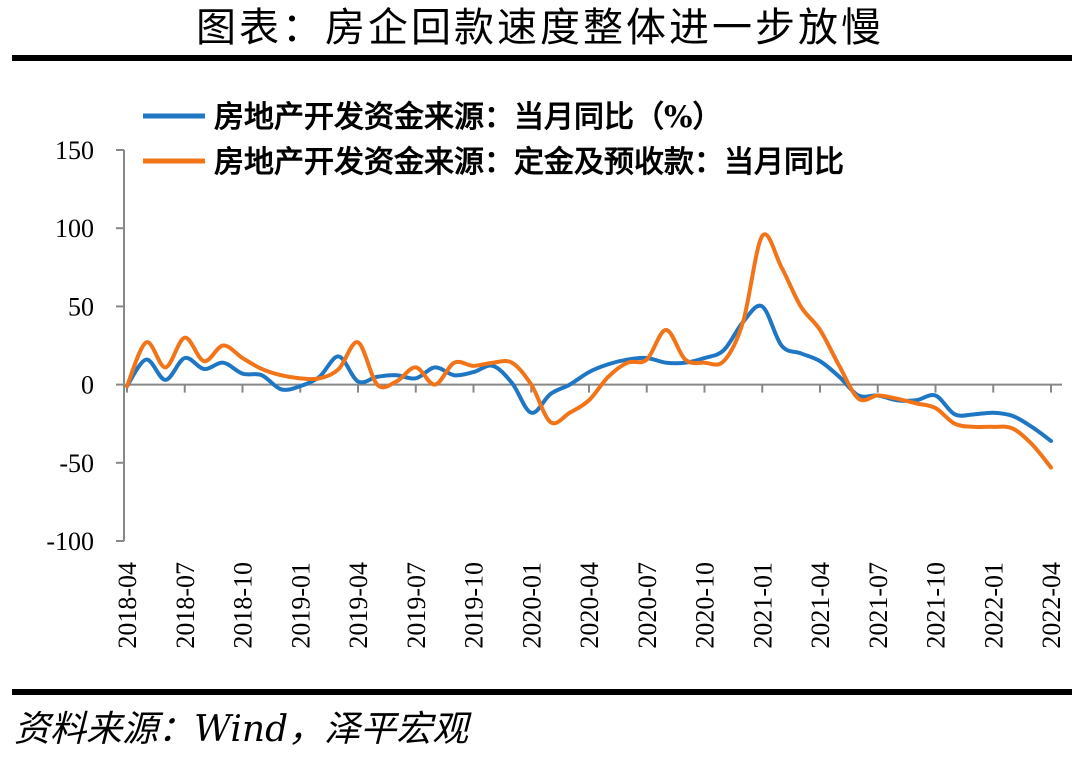 The height and width of the screenshot is (762, 1080). Describe the element at coordinates (76, 463) in the screenshot. I see `y-tick-label: -50` at that location.